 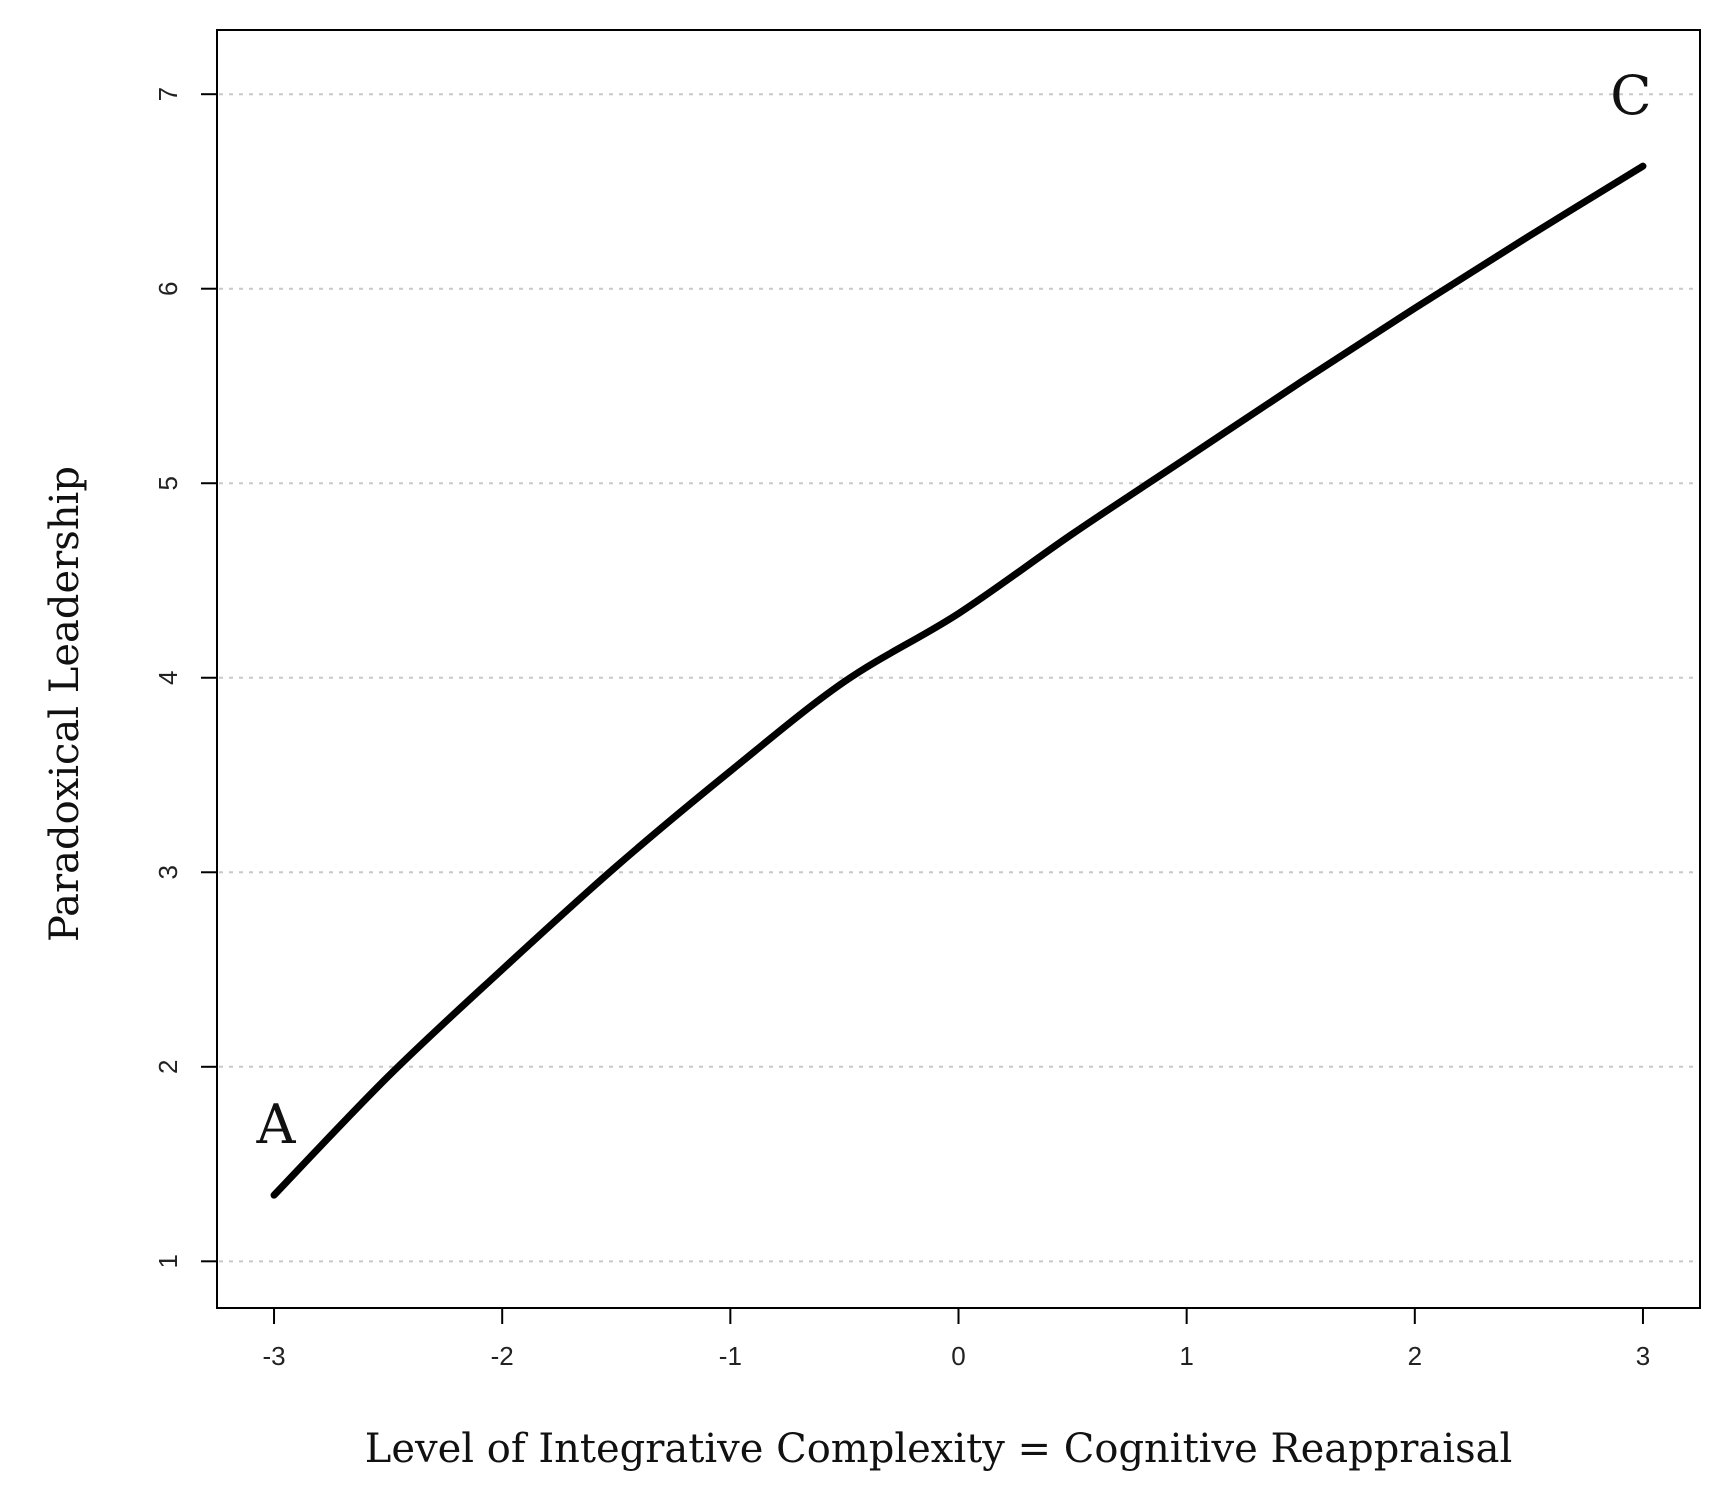 What do you see at coordinates (168, 1067) in the screenshot?
I see `y-tick-label: 2` at bounding box center [168, 1067].